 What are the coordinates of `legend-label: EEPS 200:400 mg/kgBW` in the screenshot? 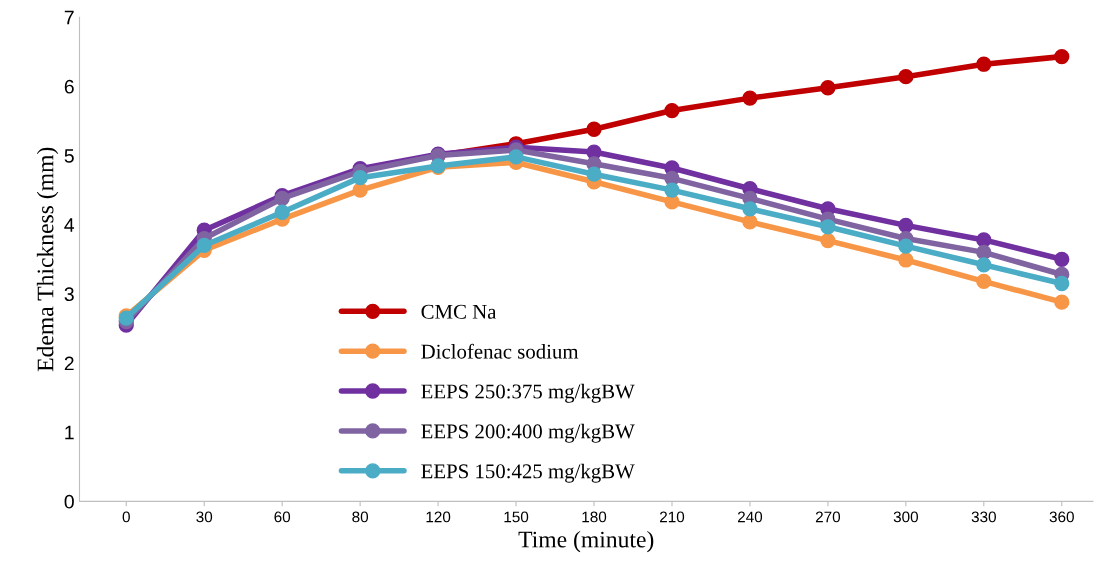 It's located at (528, 433).